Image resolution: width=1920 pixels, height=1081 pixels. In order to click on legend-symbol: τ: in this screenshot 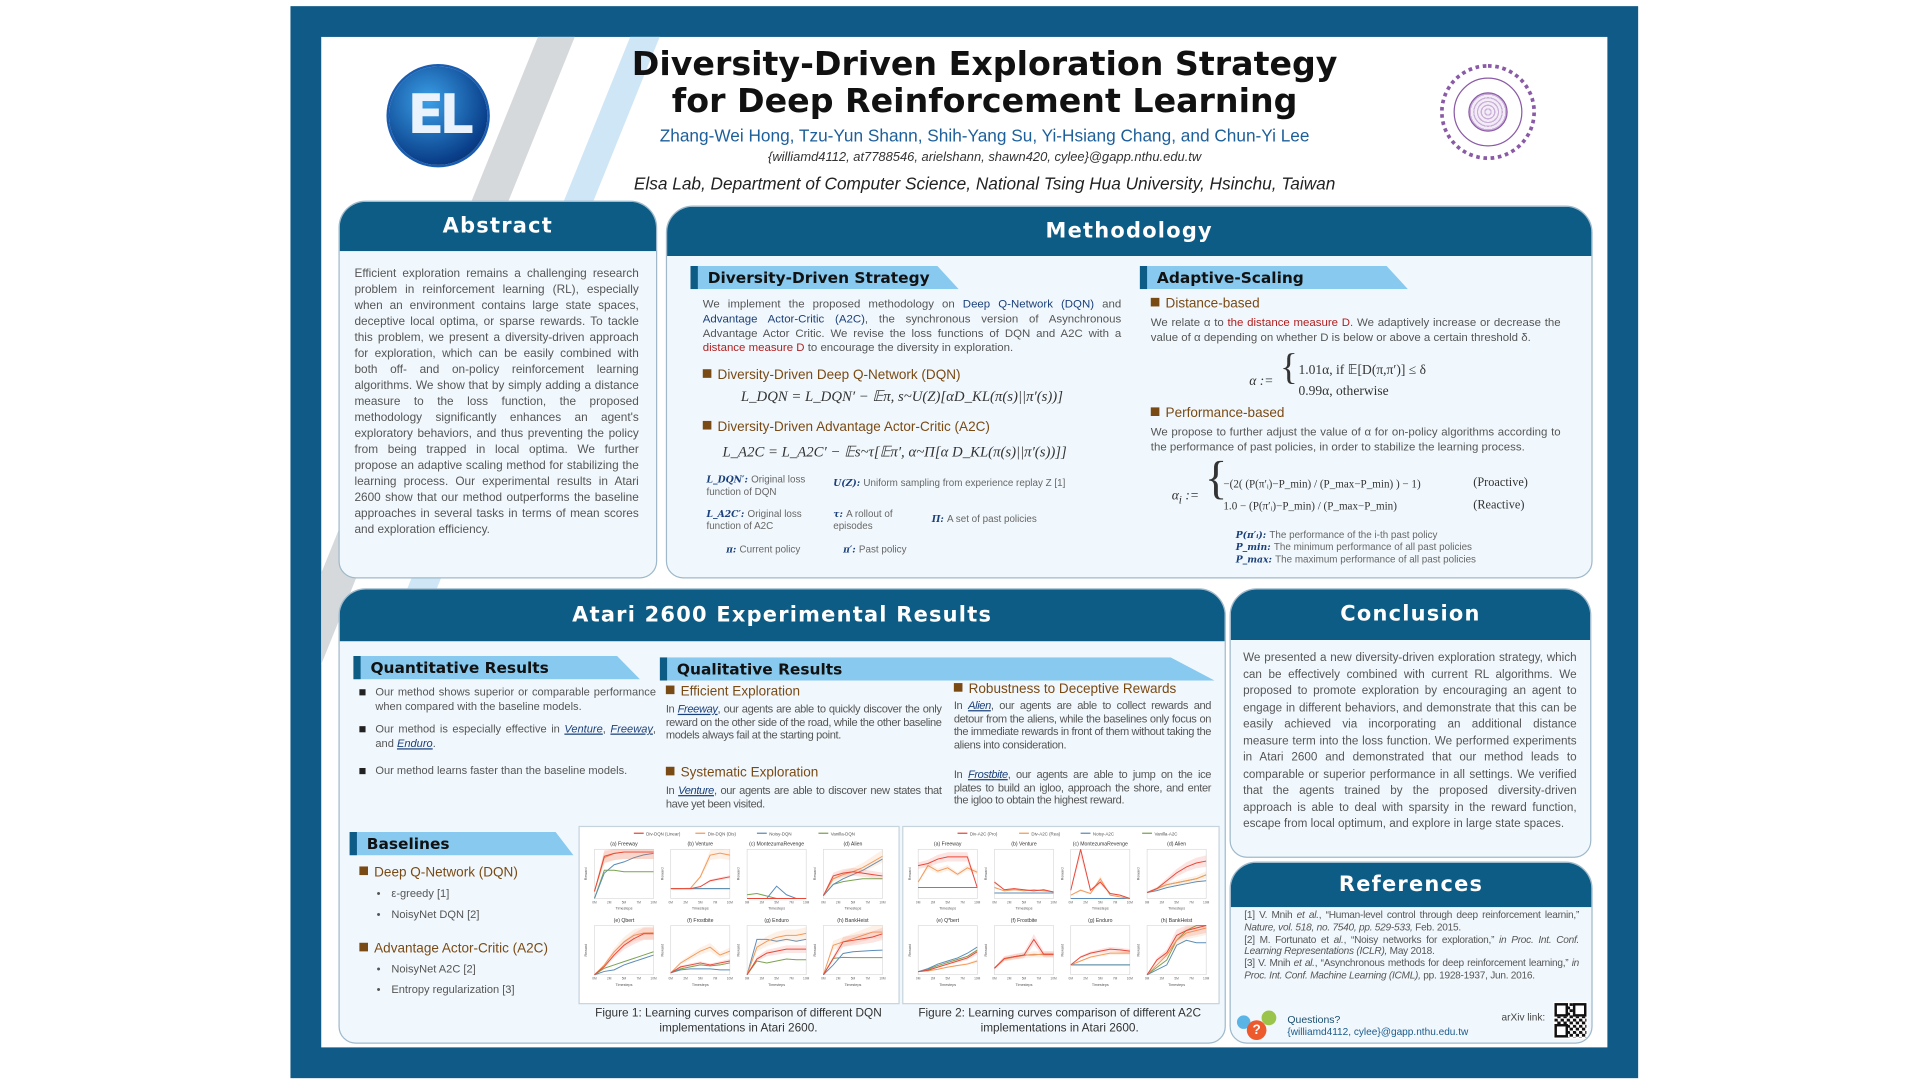, I will do `click(840, 514)`.